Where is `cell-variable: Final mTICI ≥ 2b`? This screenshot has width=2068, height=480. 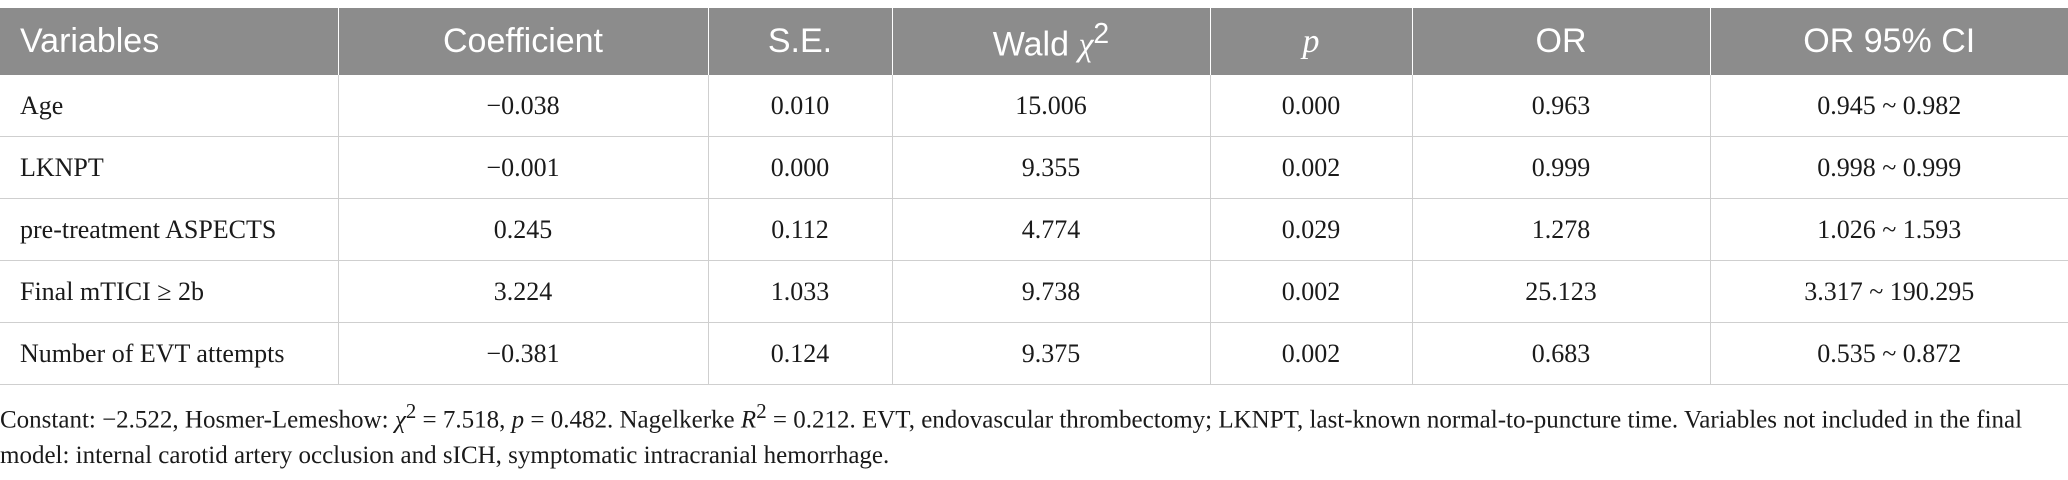 cell-variable: Final mTICI ≥ 2b is located at coordinates (169, 291).